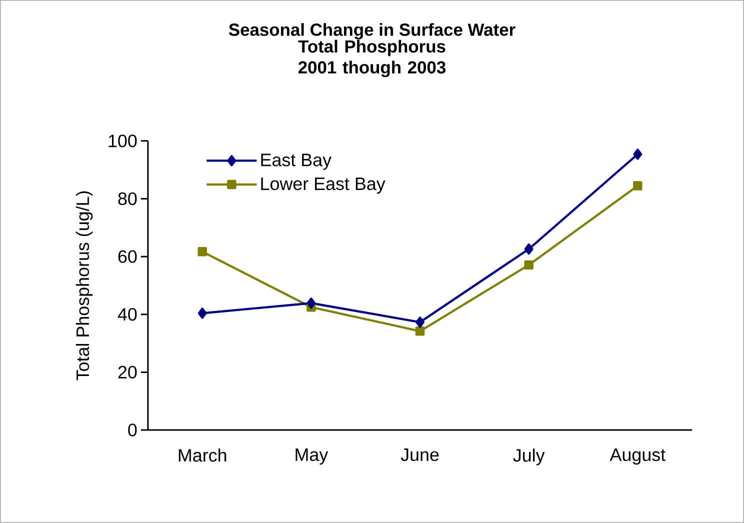  What do you see at coordinates (312, 456) in the screenshot?
I see `x-tick-label: May` at bounding box center [312, 456].